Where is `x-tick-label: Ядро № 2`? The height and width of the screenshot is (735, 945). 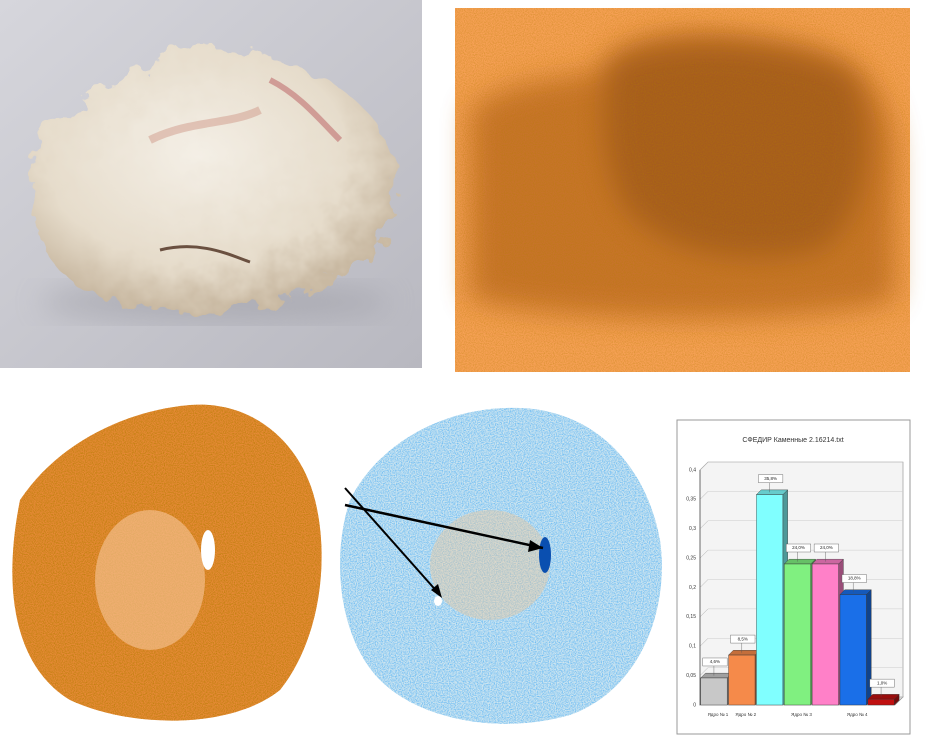
x-tick-label: Ядро № 2 is located at coordinates (745, 714).